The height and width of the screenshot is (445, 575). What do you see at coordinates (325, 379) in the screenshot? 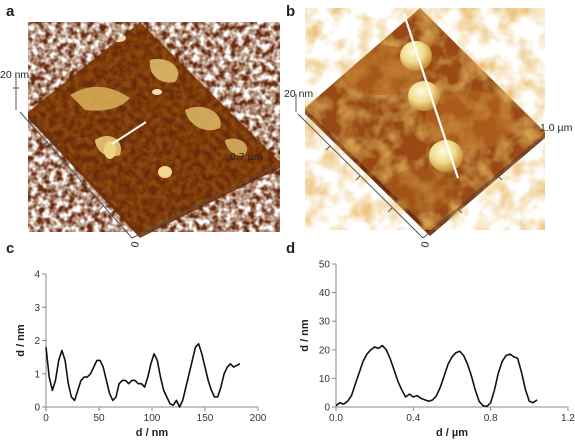
I see `y-tick-label: 10` at bounding box center [325, 379].